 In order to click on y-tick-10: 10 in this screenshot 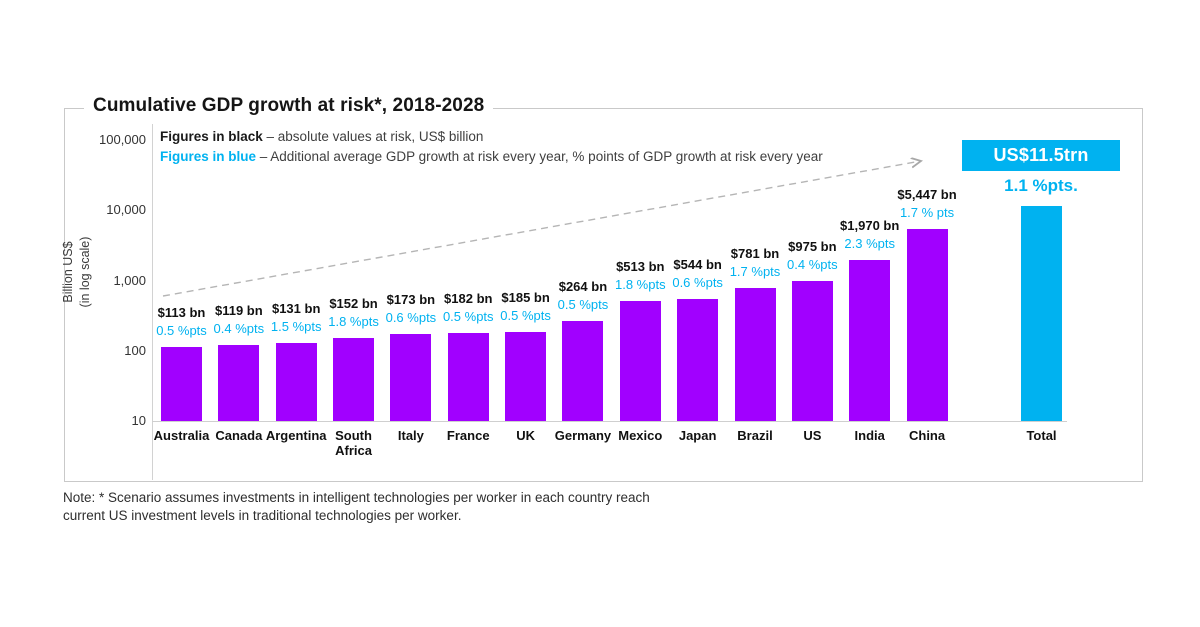, I will do `click(138, 420)`.